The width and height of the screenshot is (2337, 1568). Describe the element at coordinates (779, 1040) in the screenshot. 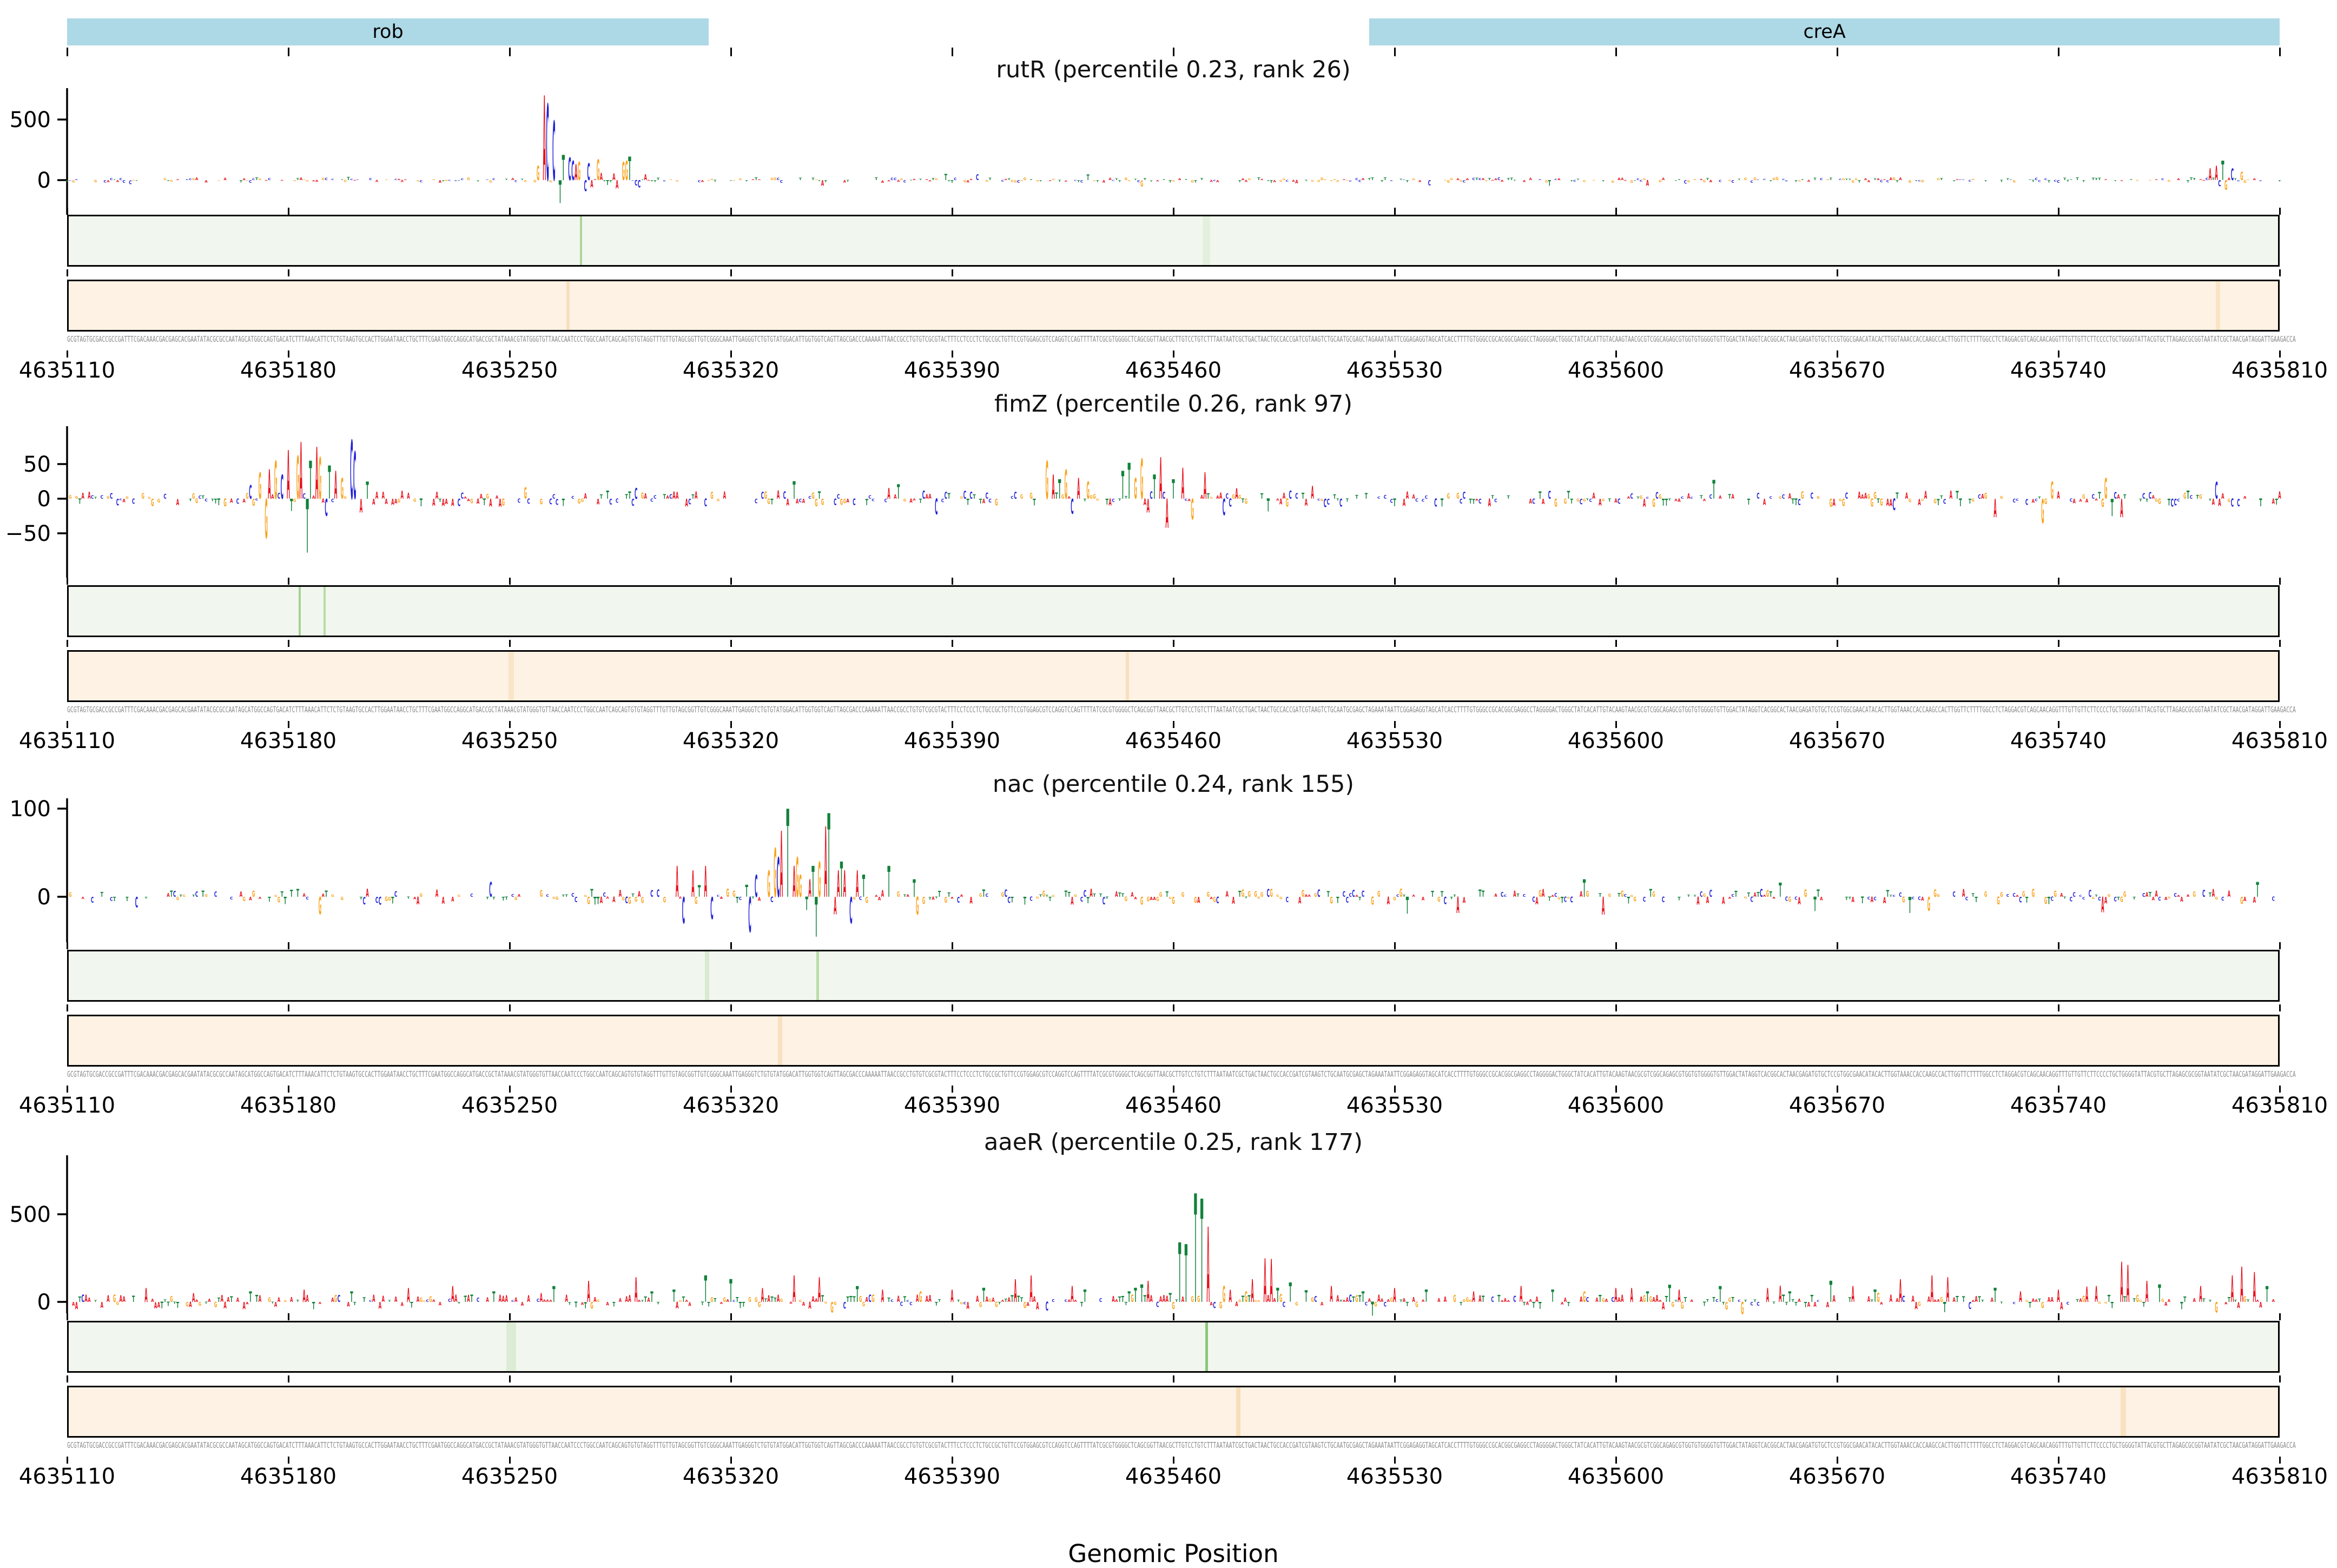

I see `orange-strip-highlight` at that location.